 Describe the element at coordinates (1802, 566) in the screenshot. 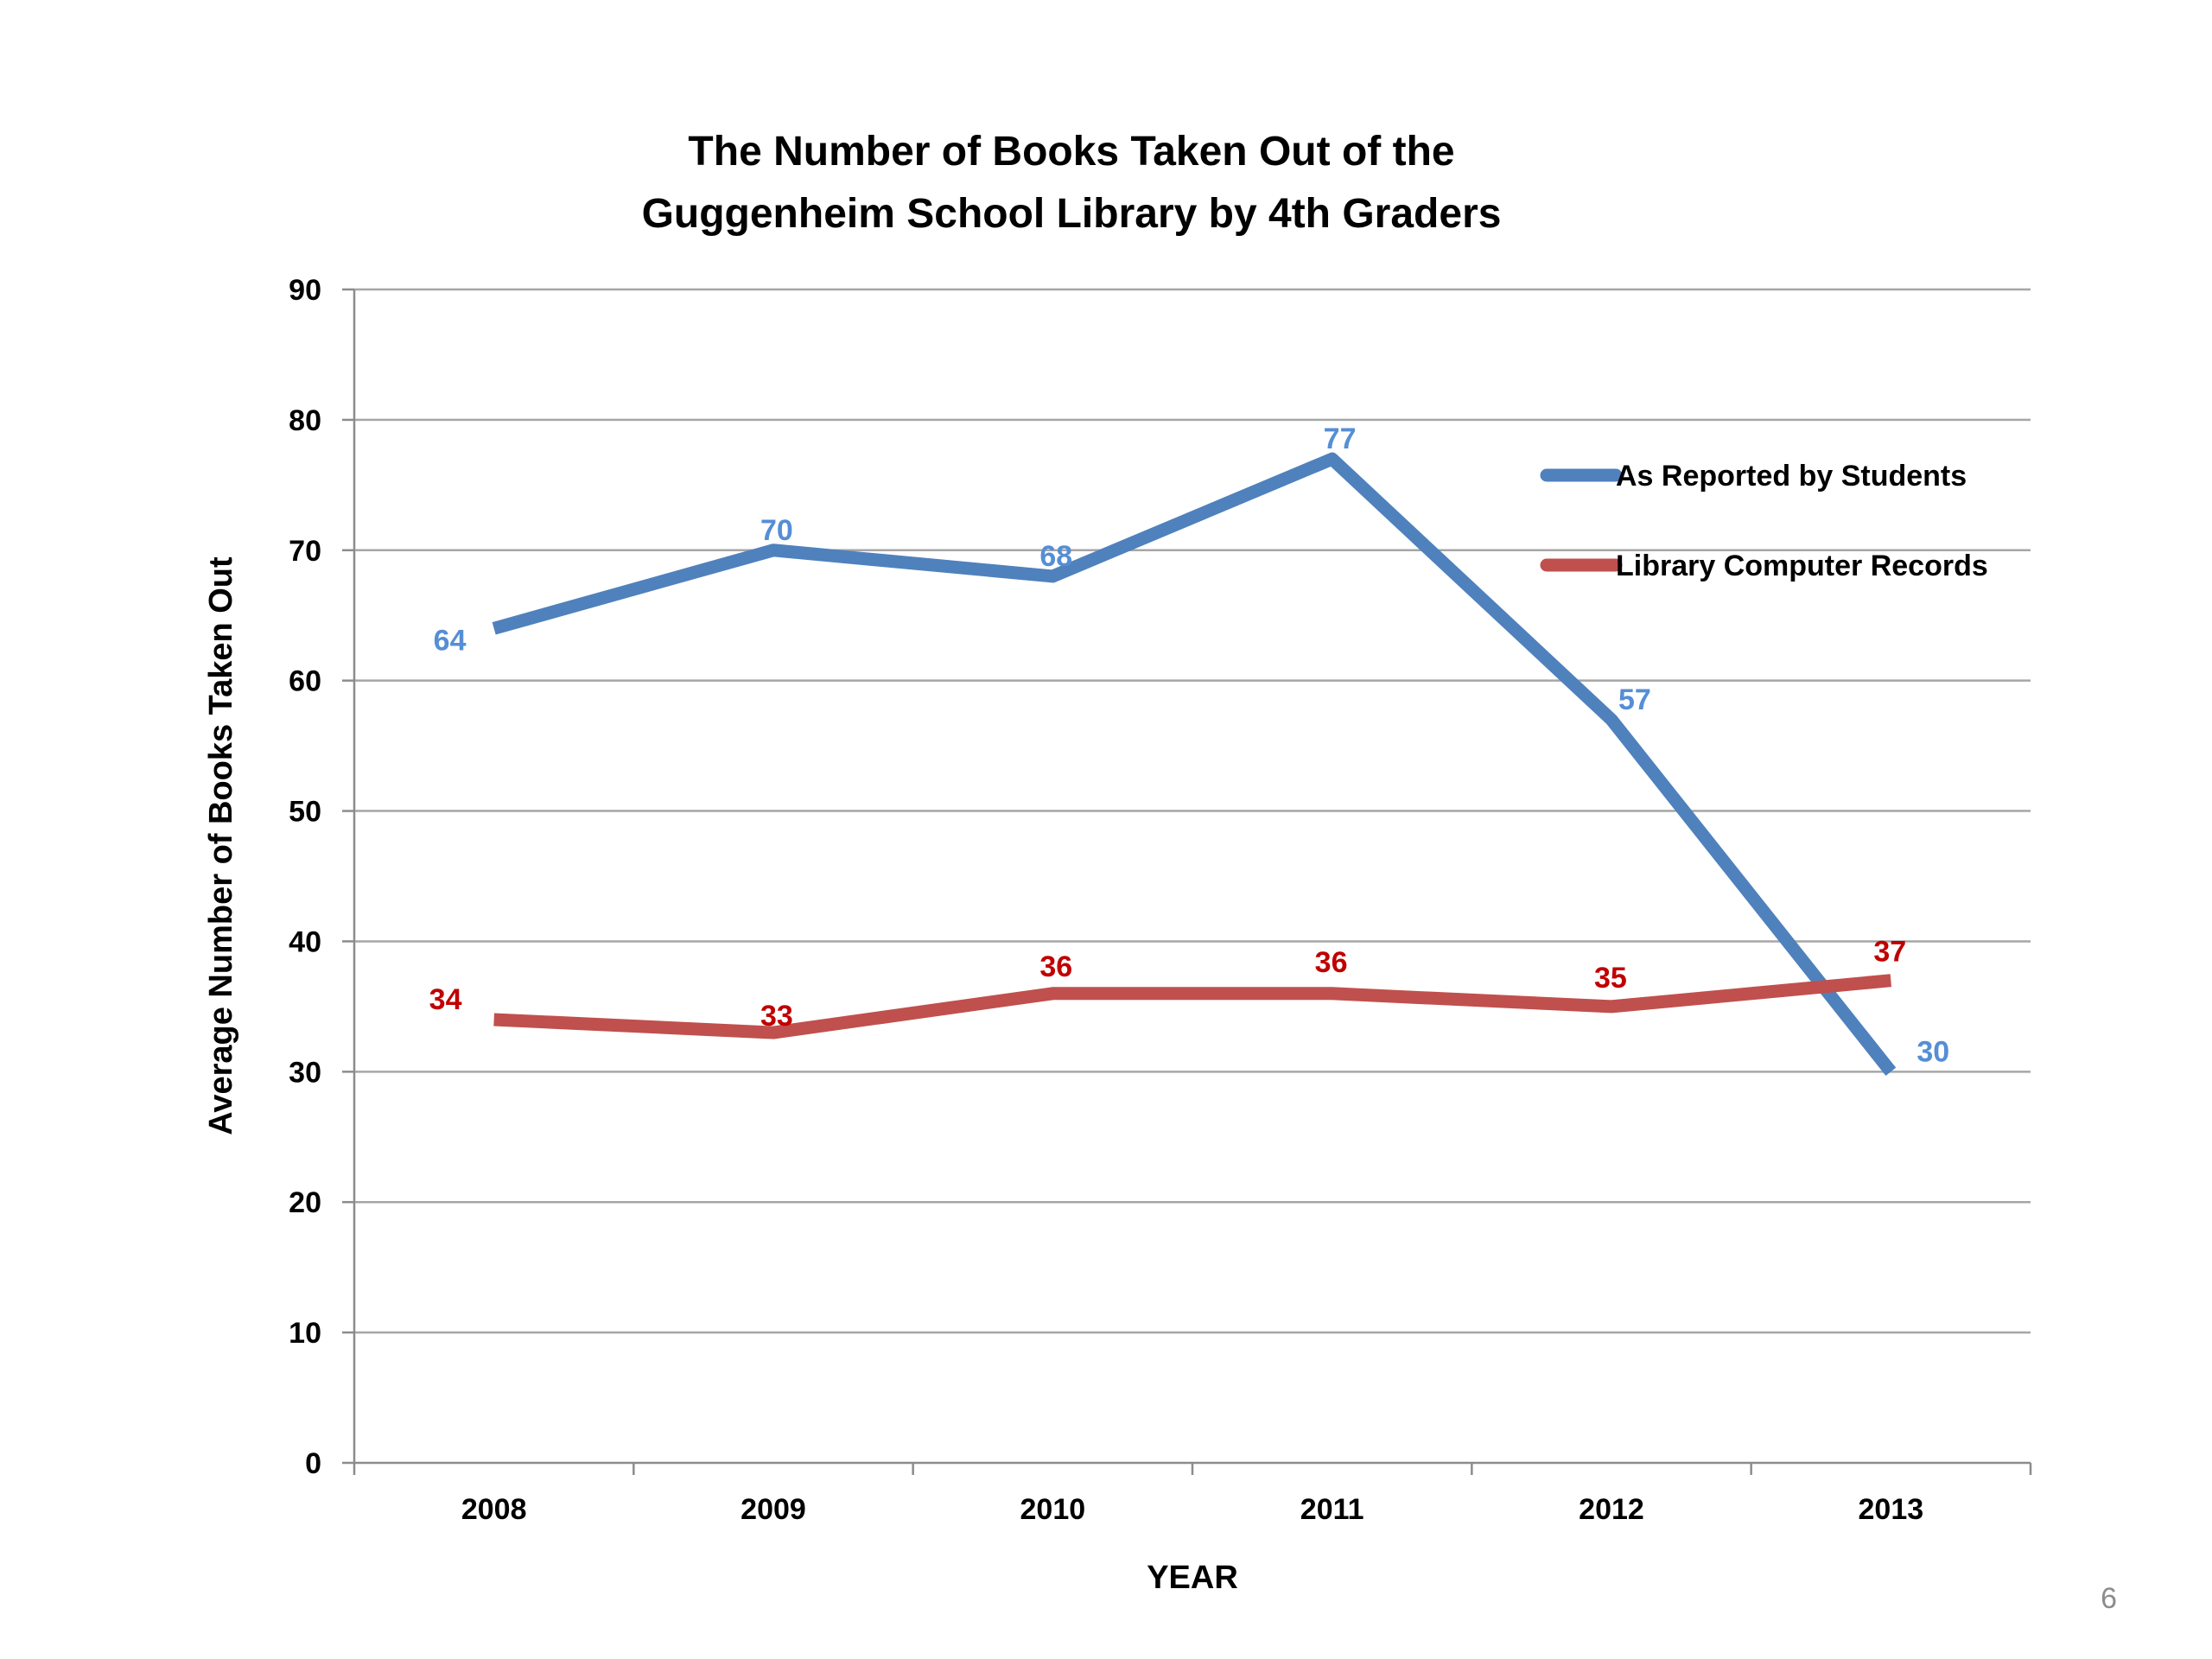

I see `legend-label: Library Computer Records` at that location.